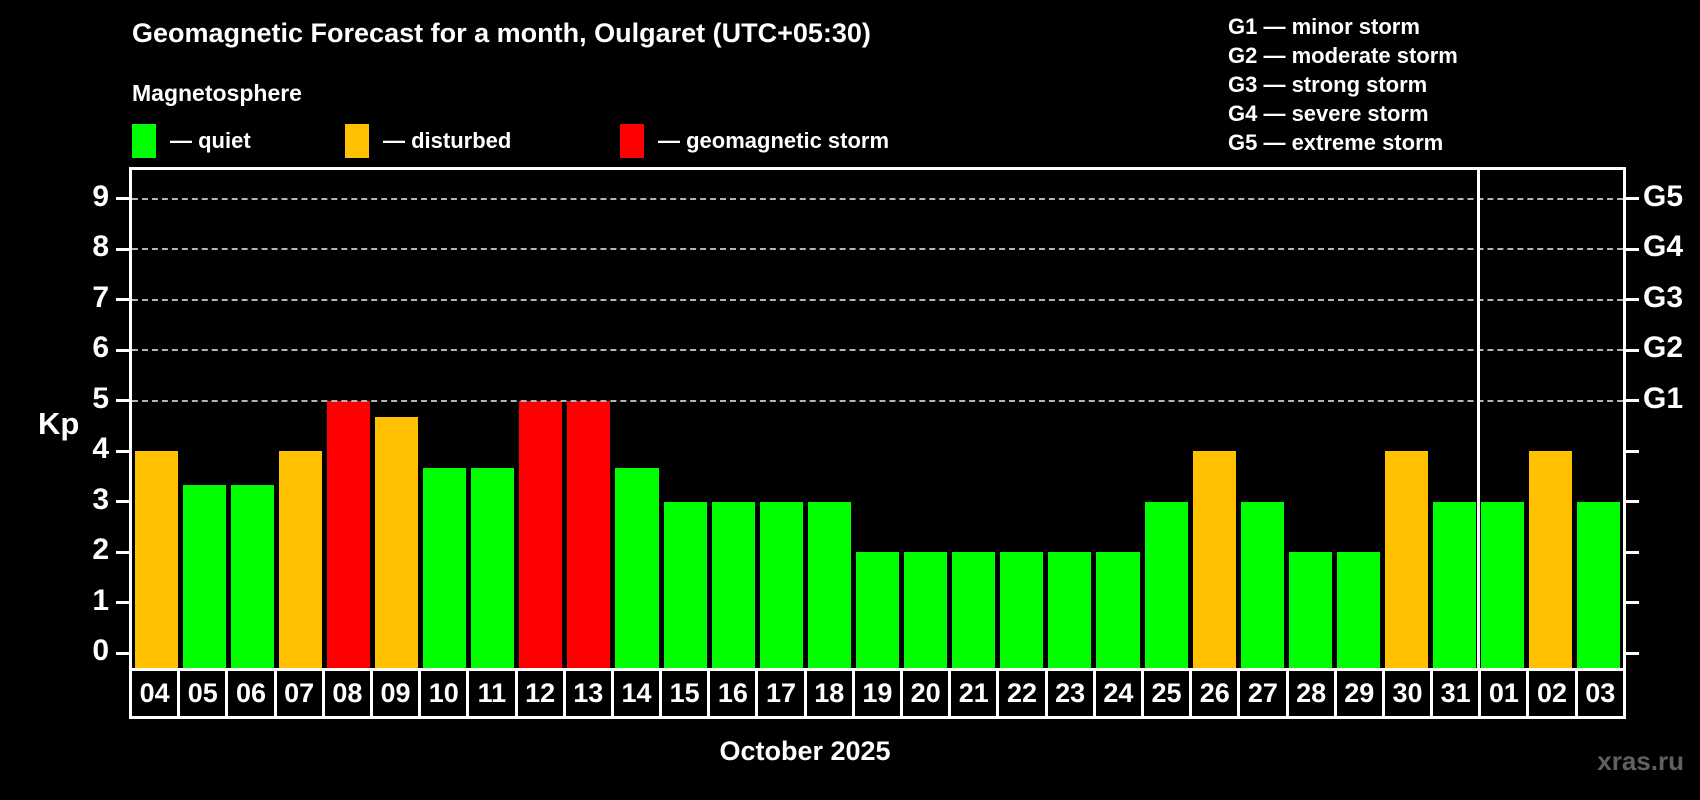 This screenshot has width=1700, height=800. What do you see at coordinates (542, 693) in the screenshot?
I see `day-label-12: 12` at bounding box center [542, 693].